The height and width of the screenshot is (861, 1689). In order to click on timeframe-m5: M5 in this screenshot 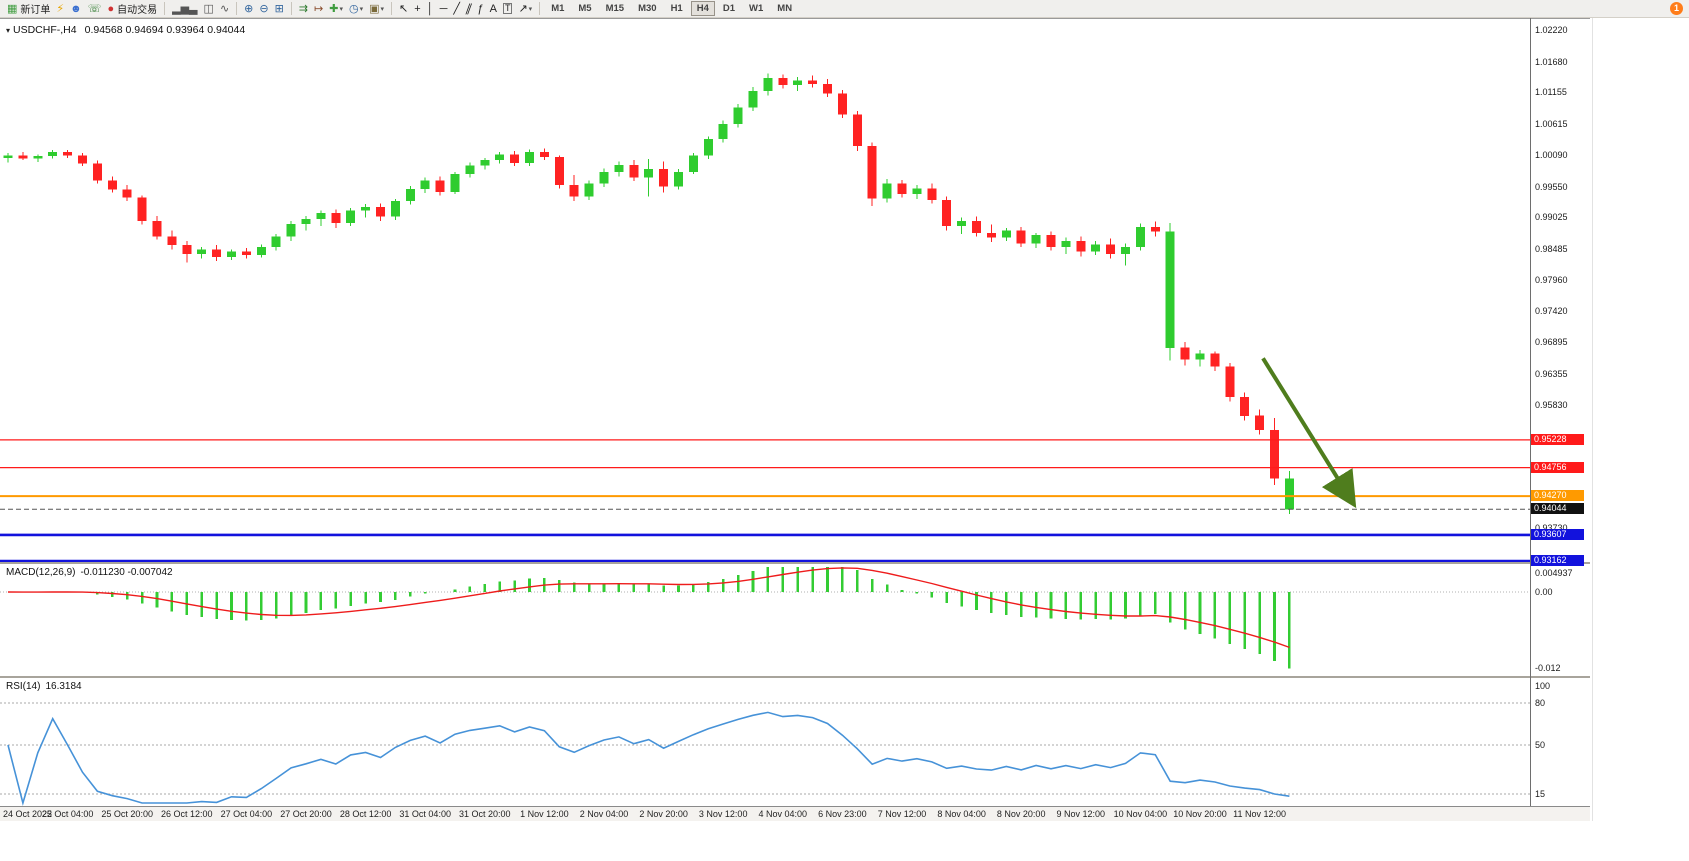, I will do `click(585, 8)`.